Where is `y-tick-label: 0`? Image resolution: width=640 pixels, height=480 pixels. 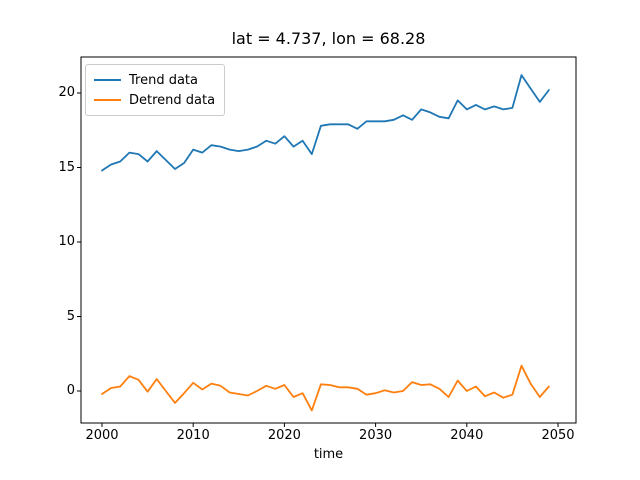
y-tick-label: 0 is located at coordinates (70, 390).